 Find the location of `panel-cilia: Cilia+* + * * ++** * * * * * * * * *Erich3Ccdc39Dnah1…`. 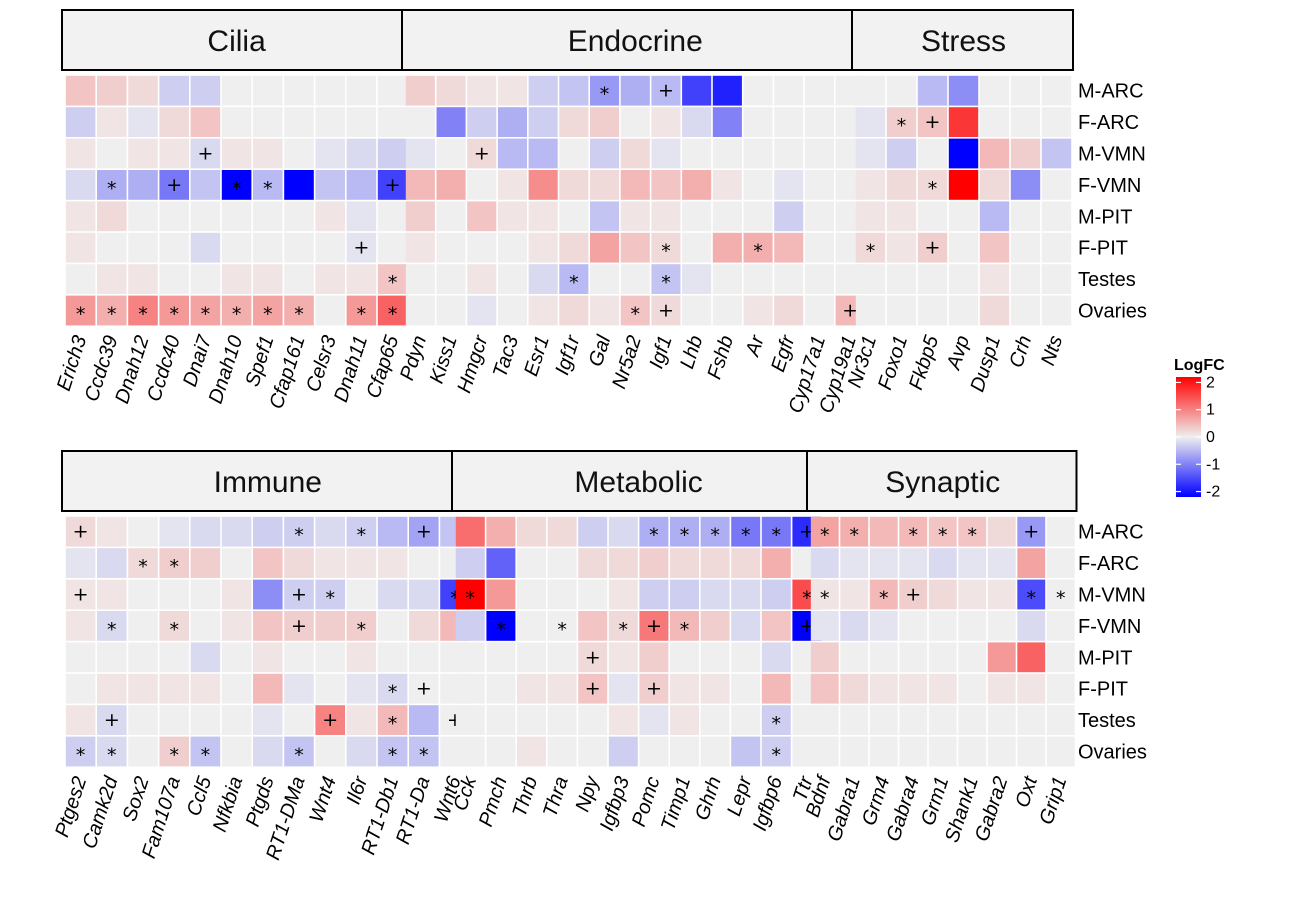

panel-cilia: Cilia+* + * * ++** * * * * * * * * *Erich3Ccdc39Dnah1… is located at coordinates (232, 210).